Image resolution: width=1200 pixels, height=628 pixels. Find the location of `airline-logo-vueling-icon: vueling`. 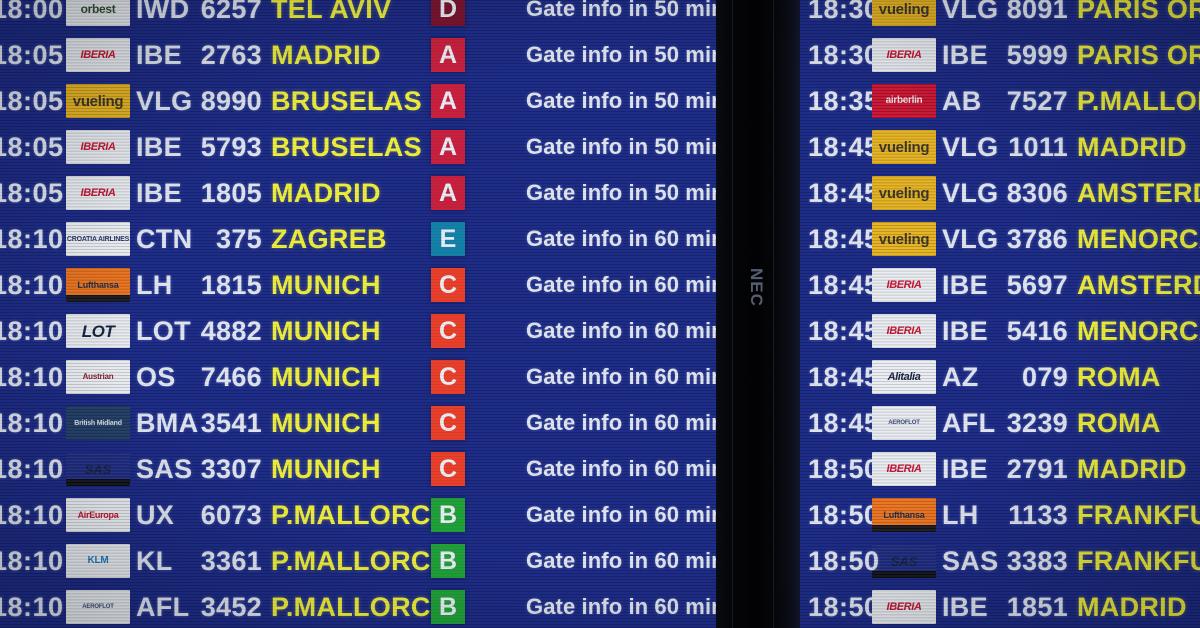

airline-logo-vueling-icon: vueling is located at coordinates (98, 101).